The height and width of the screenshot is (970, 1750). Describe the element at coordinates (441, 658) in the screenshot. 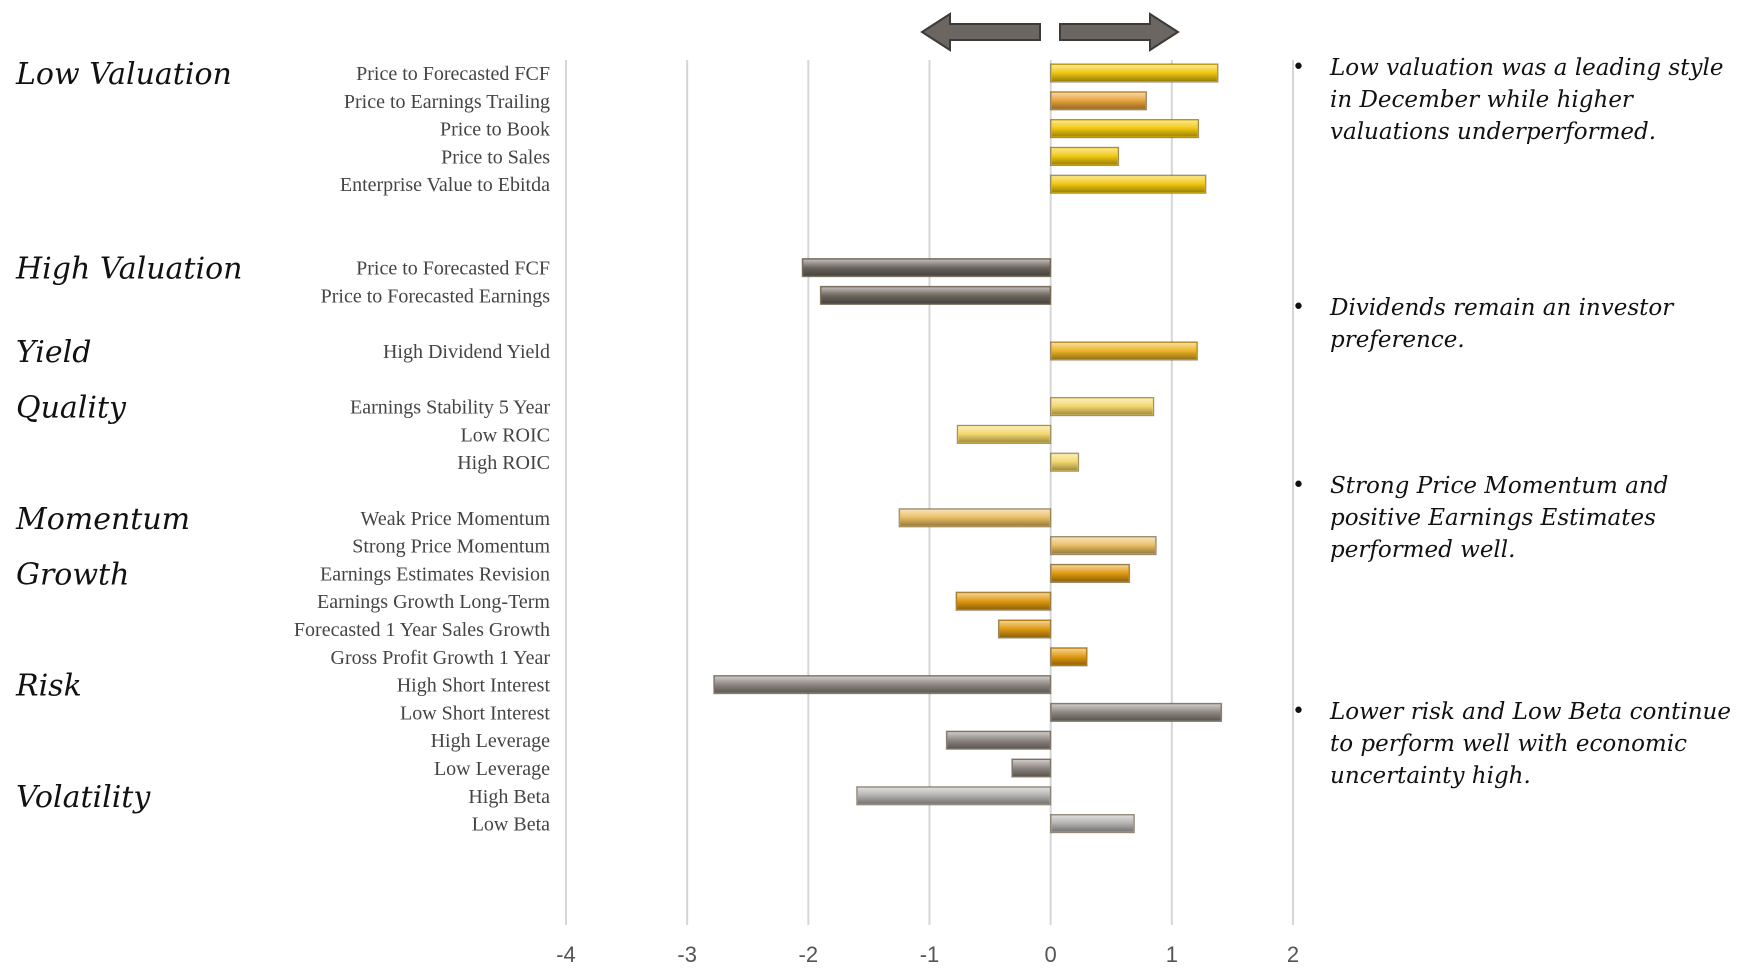

I see `factor-label: Gross Profit Growth 1 Year` at that location.